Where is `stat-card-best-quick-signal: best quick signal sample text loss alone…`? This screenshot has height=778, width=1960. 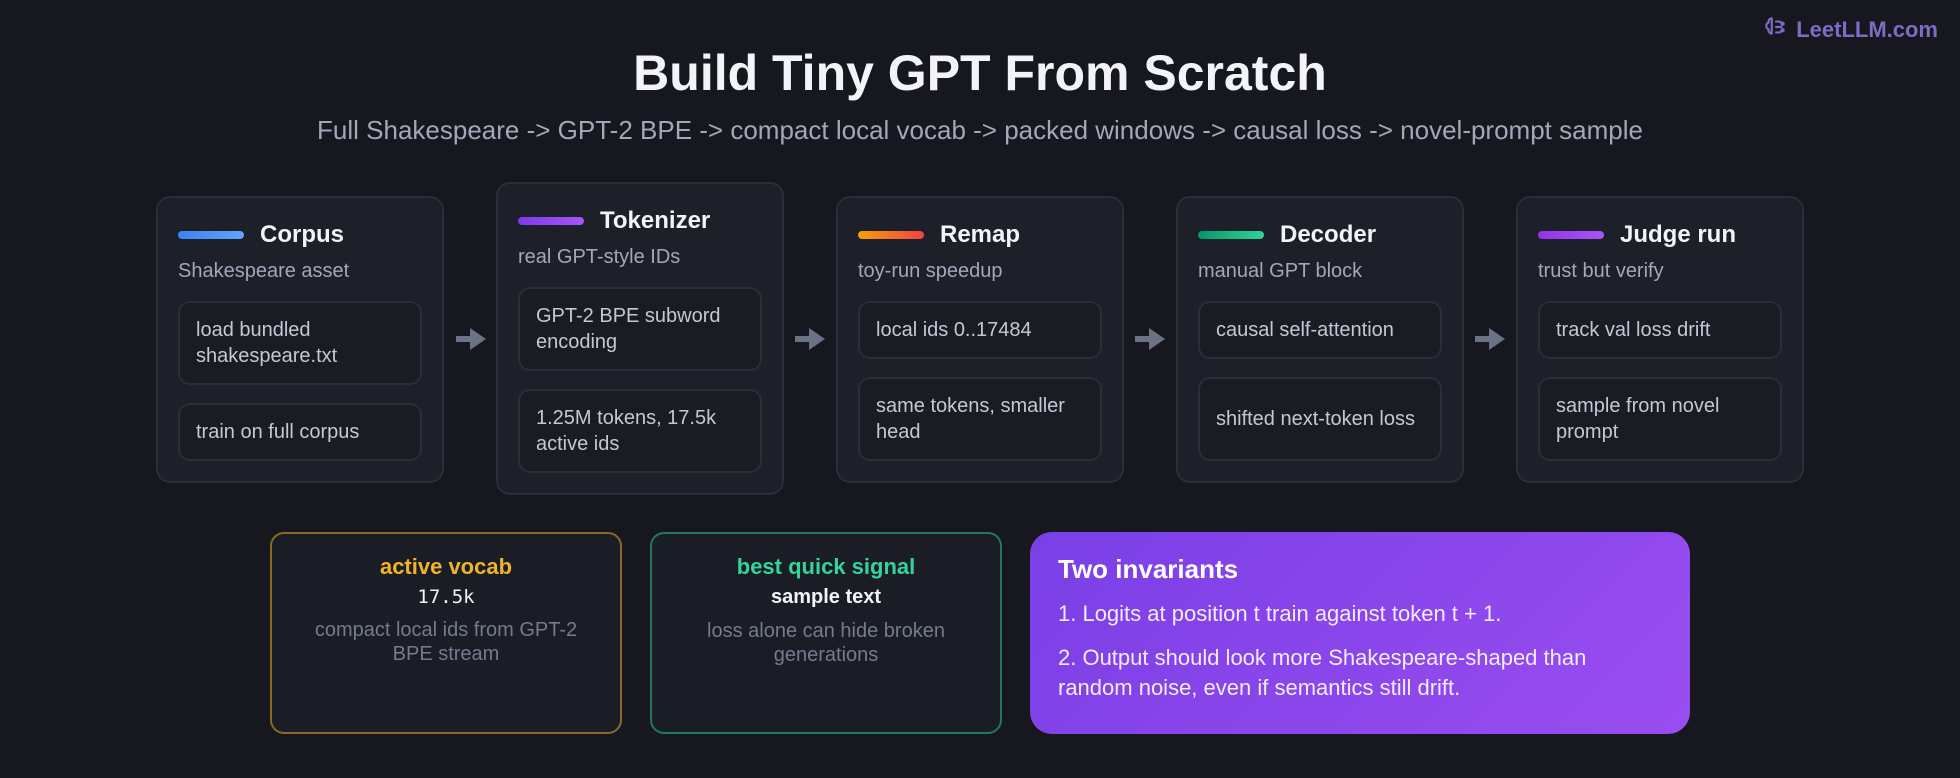
stat-card-best-quick-signal: best quick signal sample text loss alone… is located at coordinates (826, 633).